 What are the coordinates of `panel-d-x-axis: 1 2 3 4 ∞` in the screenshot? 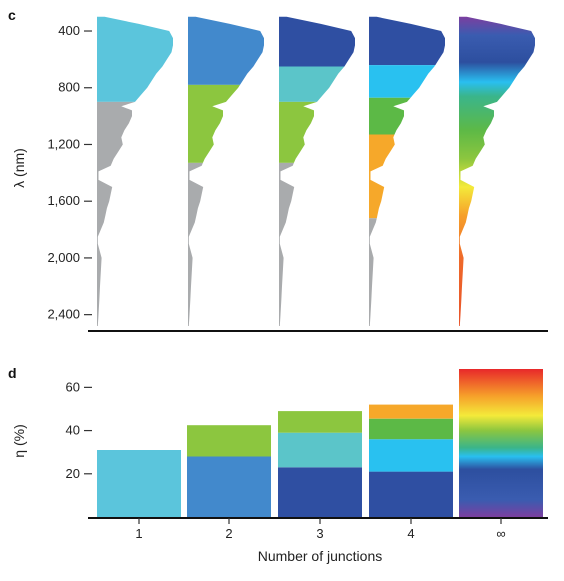 It's located at (320, 529).